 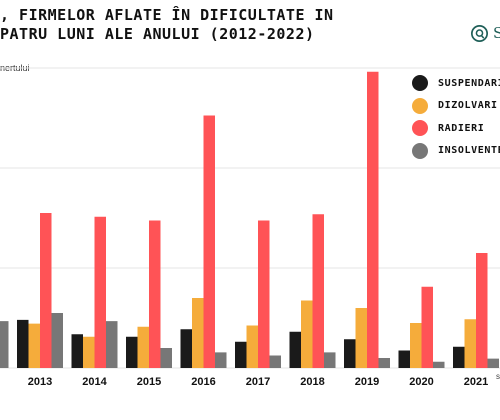 I want to click on legend-item-dizolvari: DIZOLVARI, so click(x=456, y=106).